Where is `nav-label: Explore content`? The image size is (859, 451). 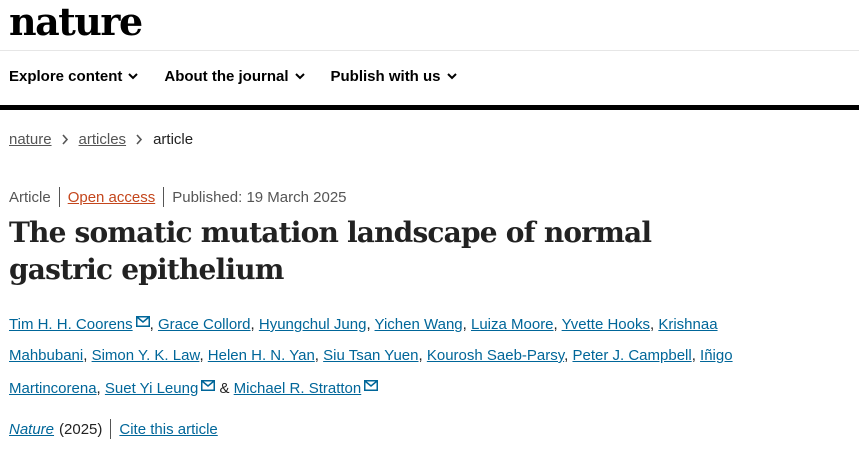 nav-label: Explore content is located at coordinates (66, 76).